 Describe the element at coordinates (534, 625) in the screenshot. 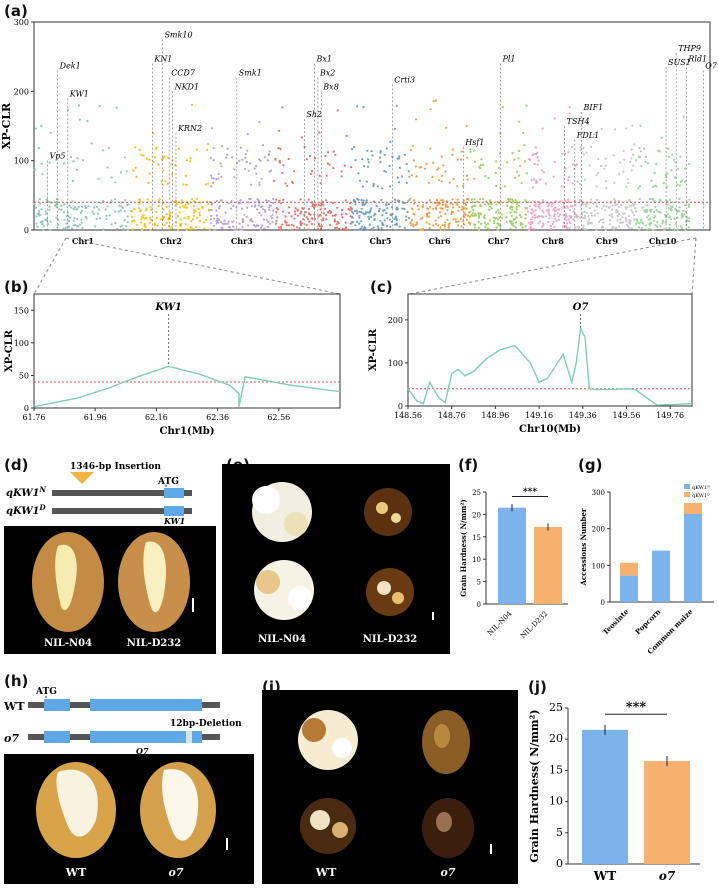

I see `category-label: NIL-D232` at that location.